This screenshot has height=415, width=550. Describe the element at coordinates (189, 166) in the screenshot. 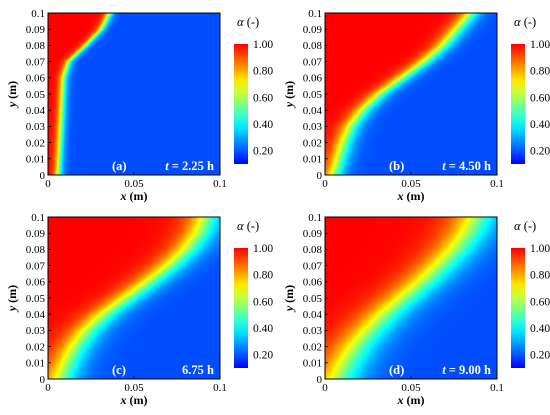

I see `time-label: t = 2.25 h` at that location.